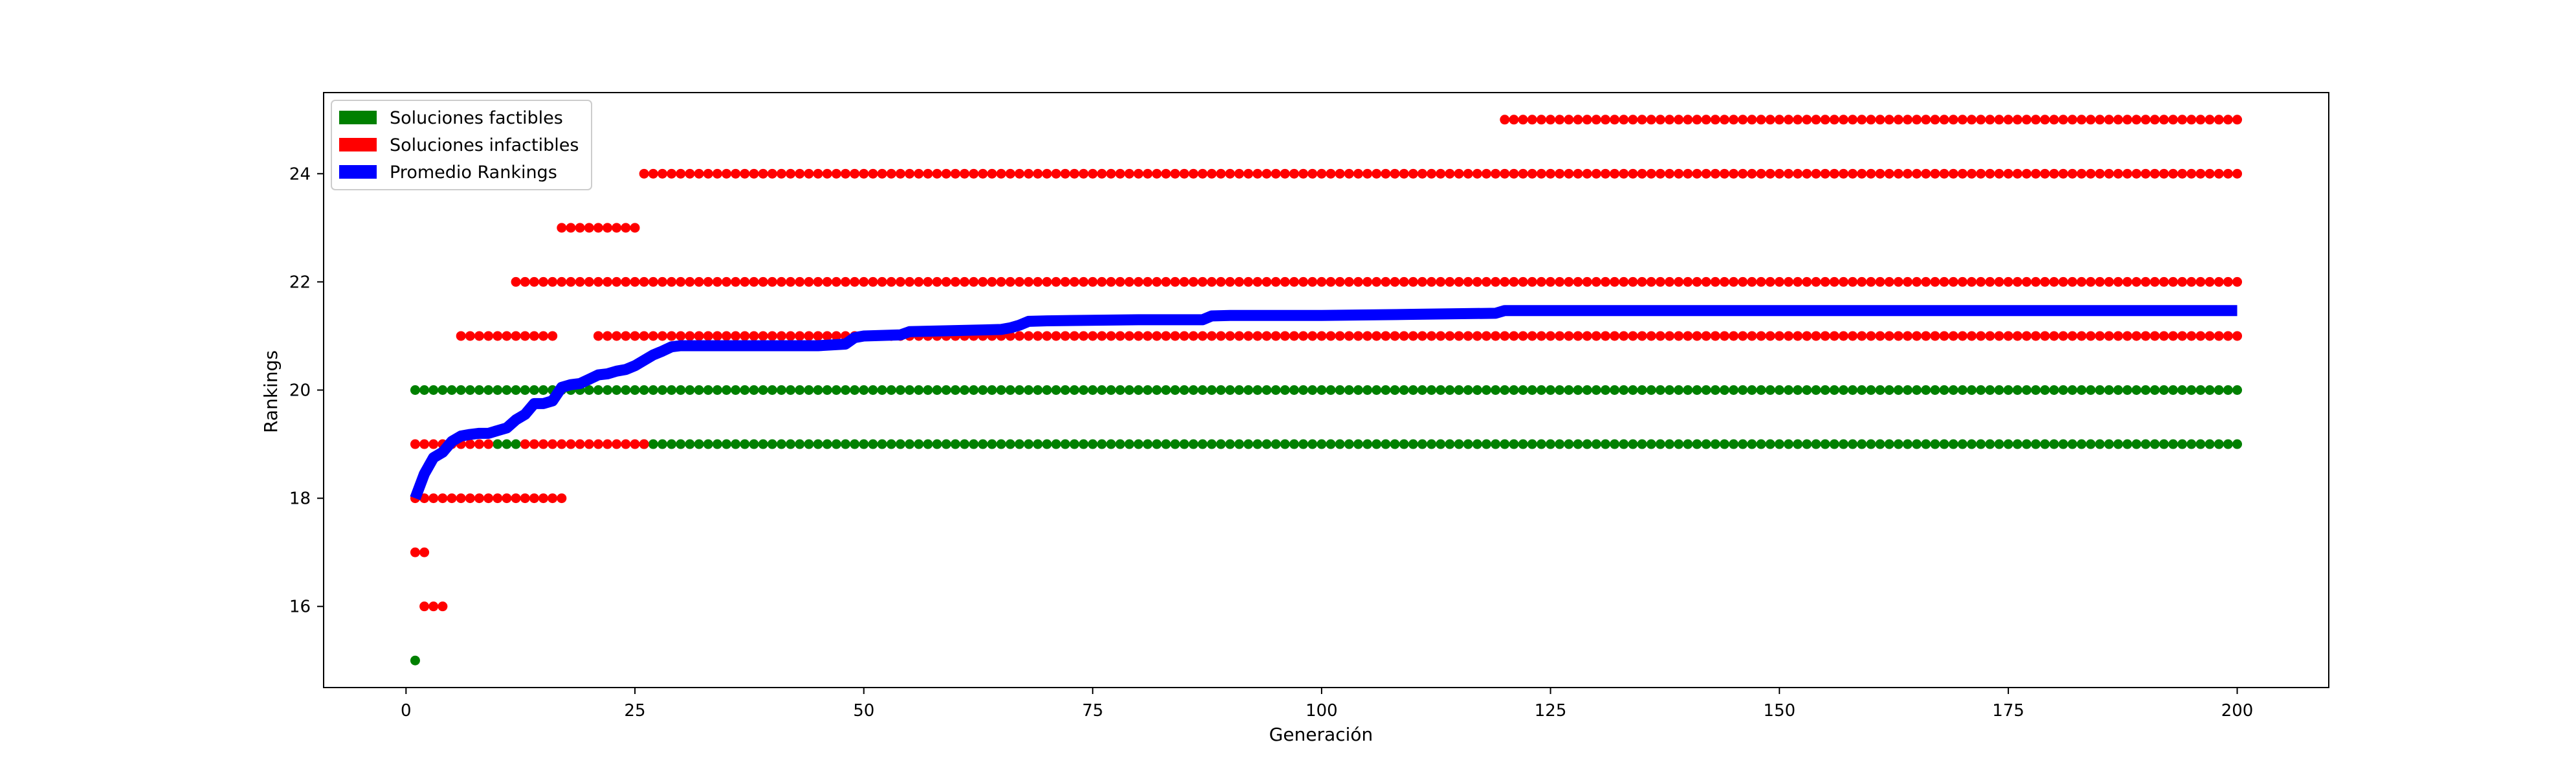  I want to click on x-tick-label: 75, so click(1093, 711).